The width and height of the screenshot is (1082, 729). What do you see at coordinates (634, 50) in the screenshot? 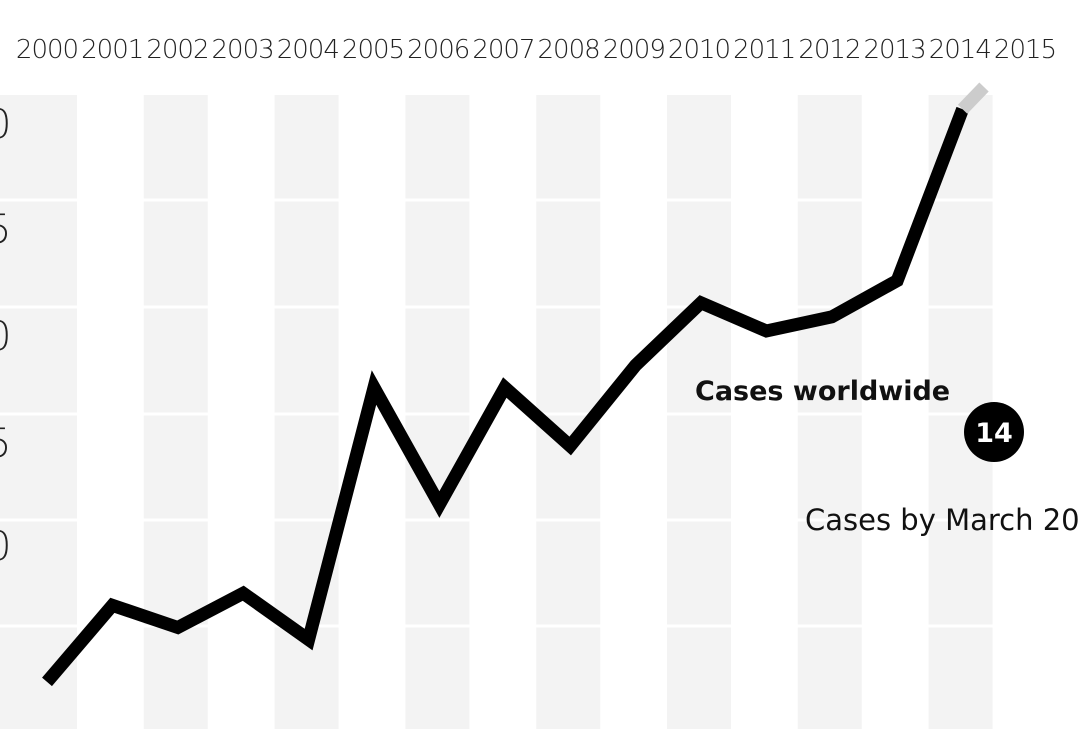
I see `x-tick-label: 2009` at bounding box center [634, 50].